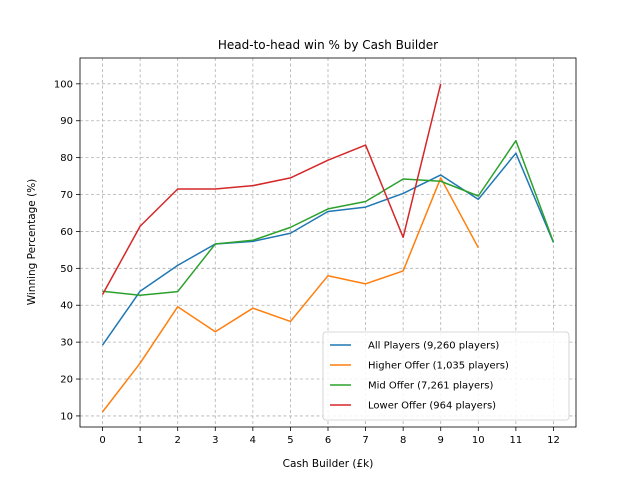 The height and width of the screenshot is (480, 640). Describe the element at coordinates (553, 440) in the screenshot. I see `x-tick-label: 12` at that location.